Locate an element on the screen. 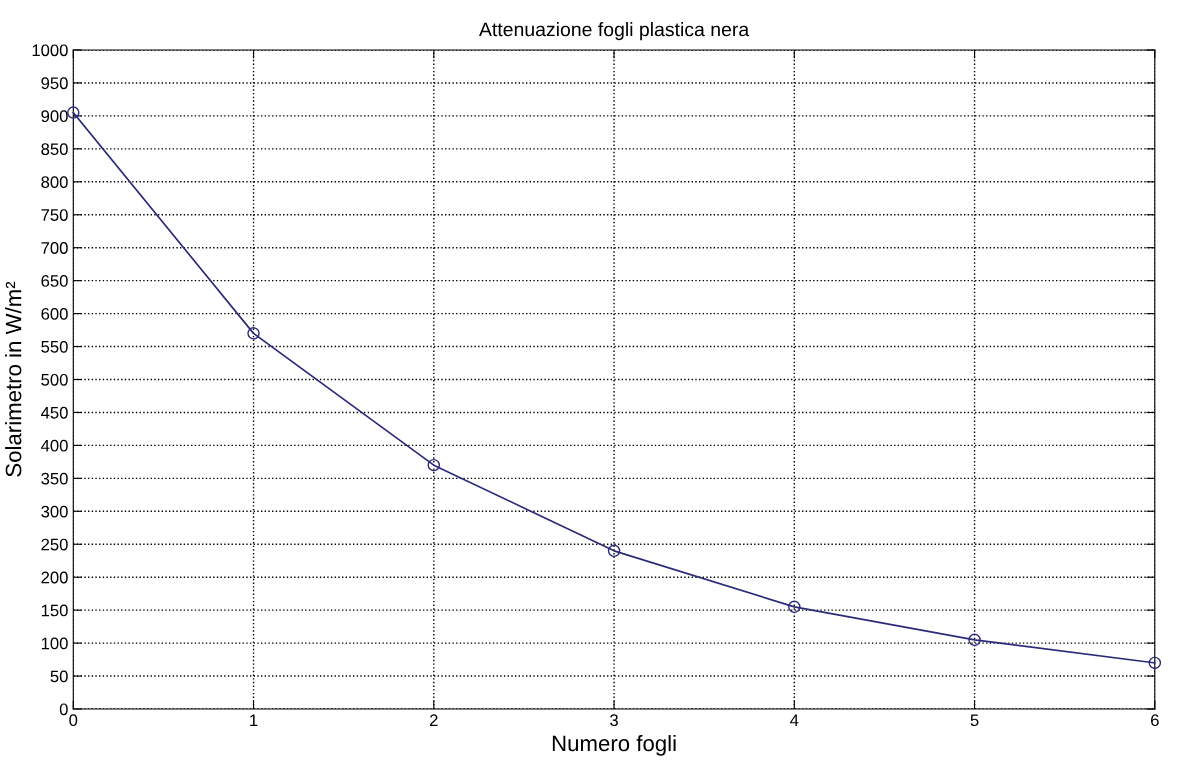 The height and width of the screenshot is (769, 1182). y-tick-label: 750 is located at coordinates (54, 215).